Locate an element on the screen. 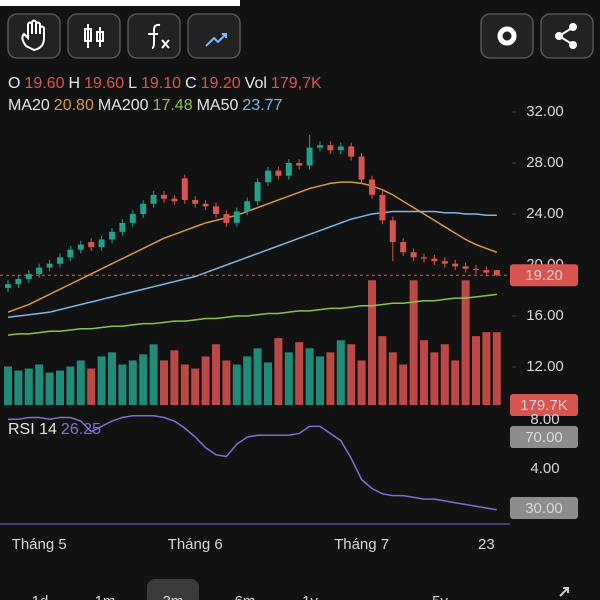 Image resolution: width=600 pixels, height=600 pixels. toolbar-icons is located at coordinates (299, 35).